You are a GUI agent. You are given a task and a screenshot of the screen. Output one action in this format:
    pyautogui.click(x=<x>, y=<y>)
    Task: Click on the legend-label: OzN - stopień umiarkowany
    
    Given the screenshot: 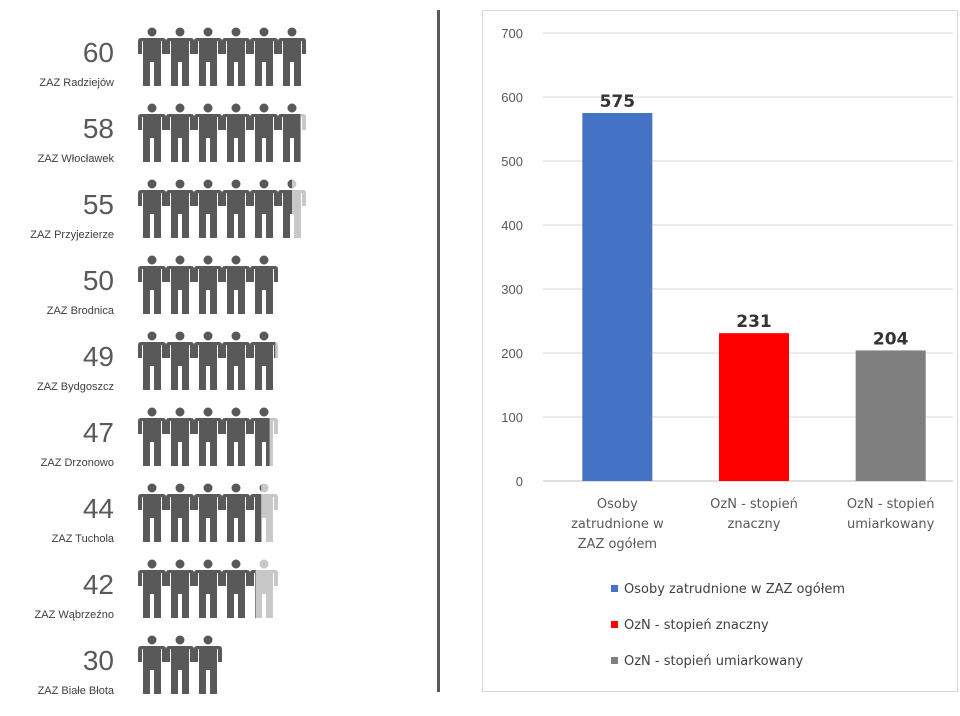 What is the action you would take?
    pyautogui.click(x=713, y=661)
    